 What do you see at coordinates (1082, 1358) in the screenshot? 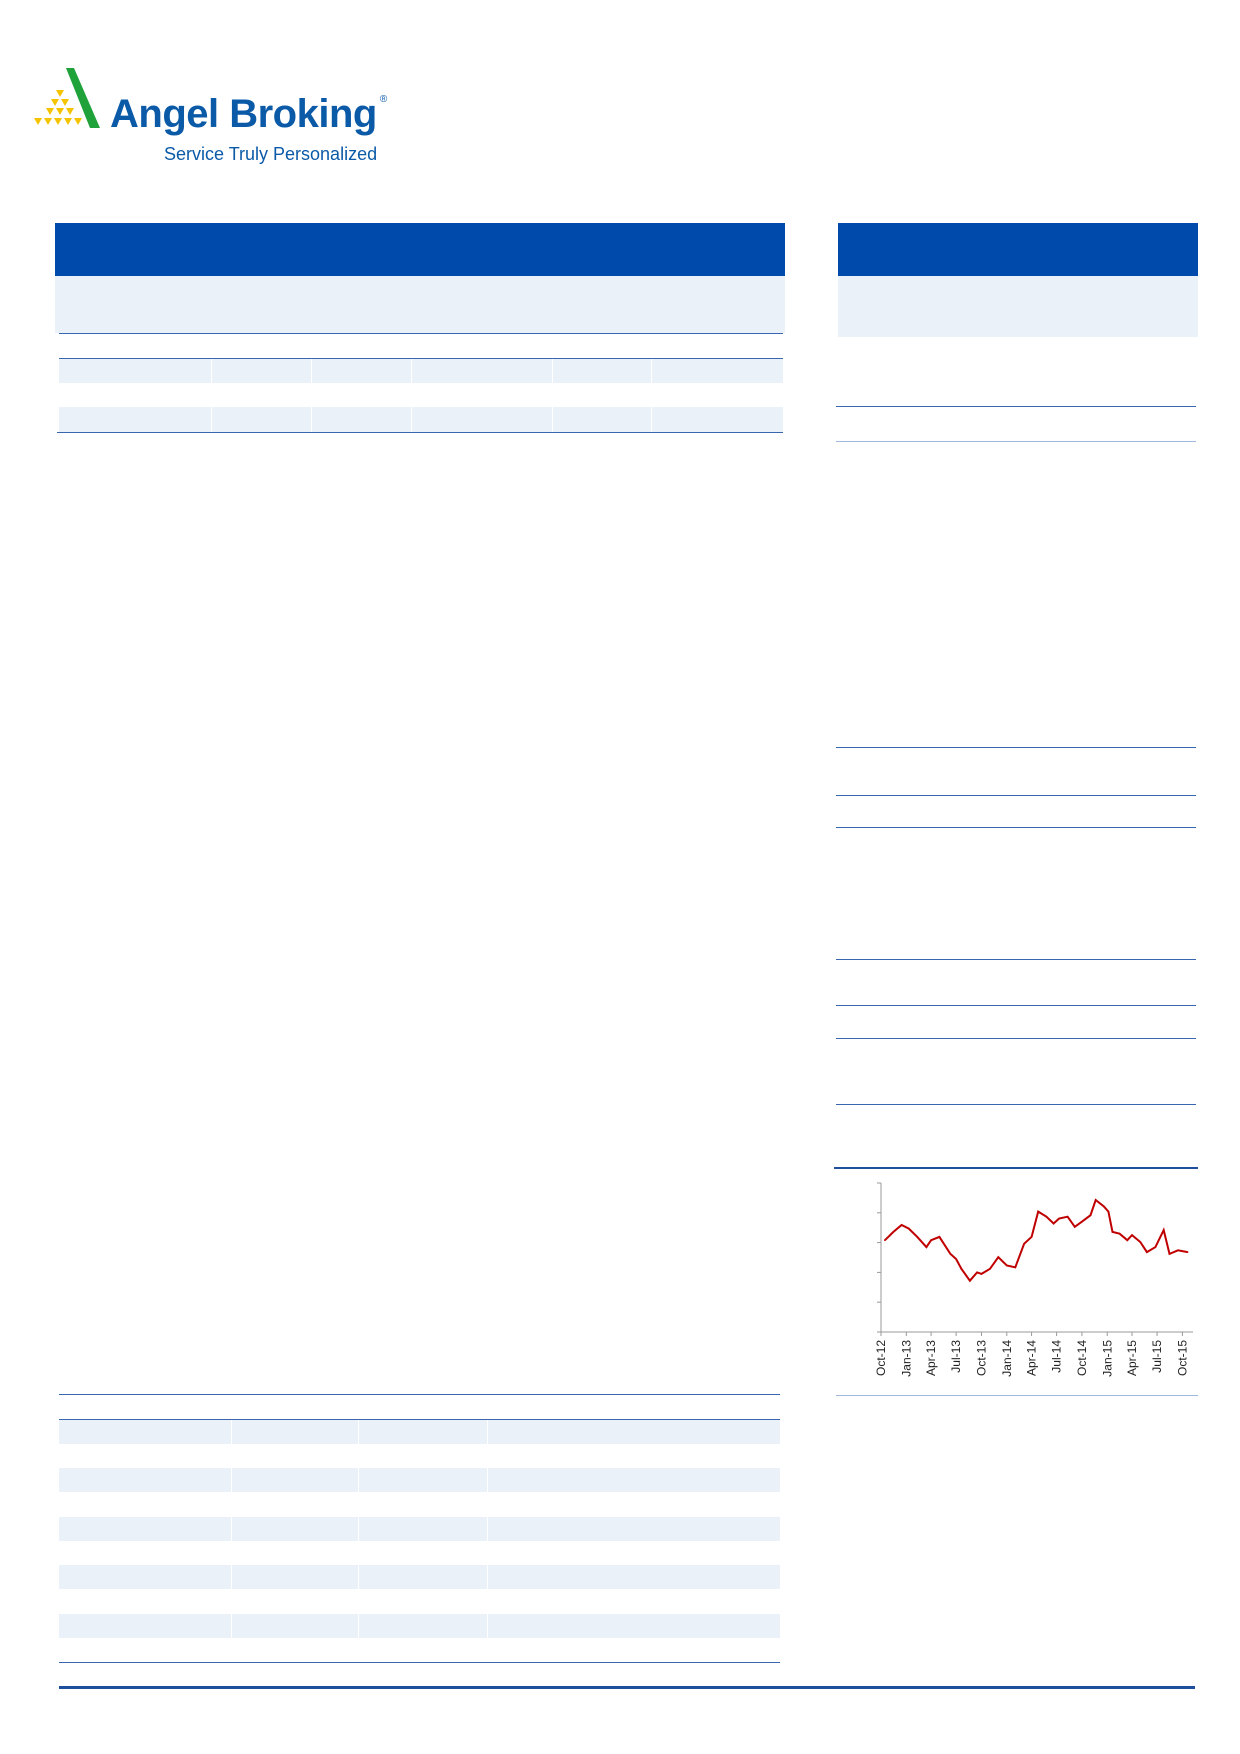
I see `x-tick-label: Oct-14` at bounding box center [1082, 1358].